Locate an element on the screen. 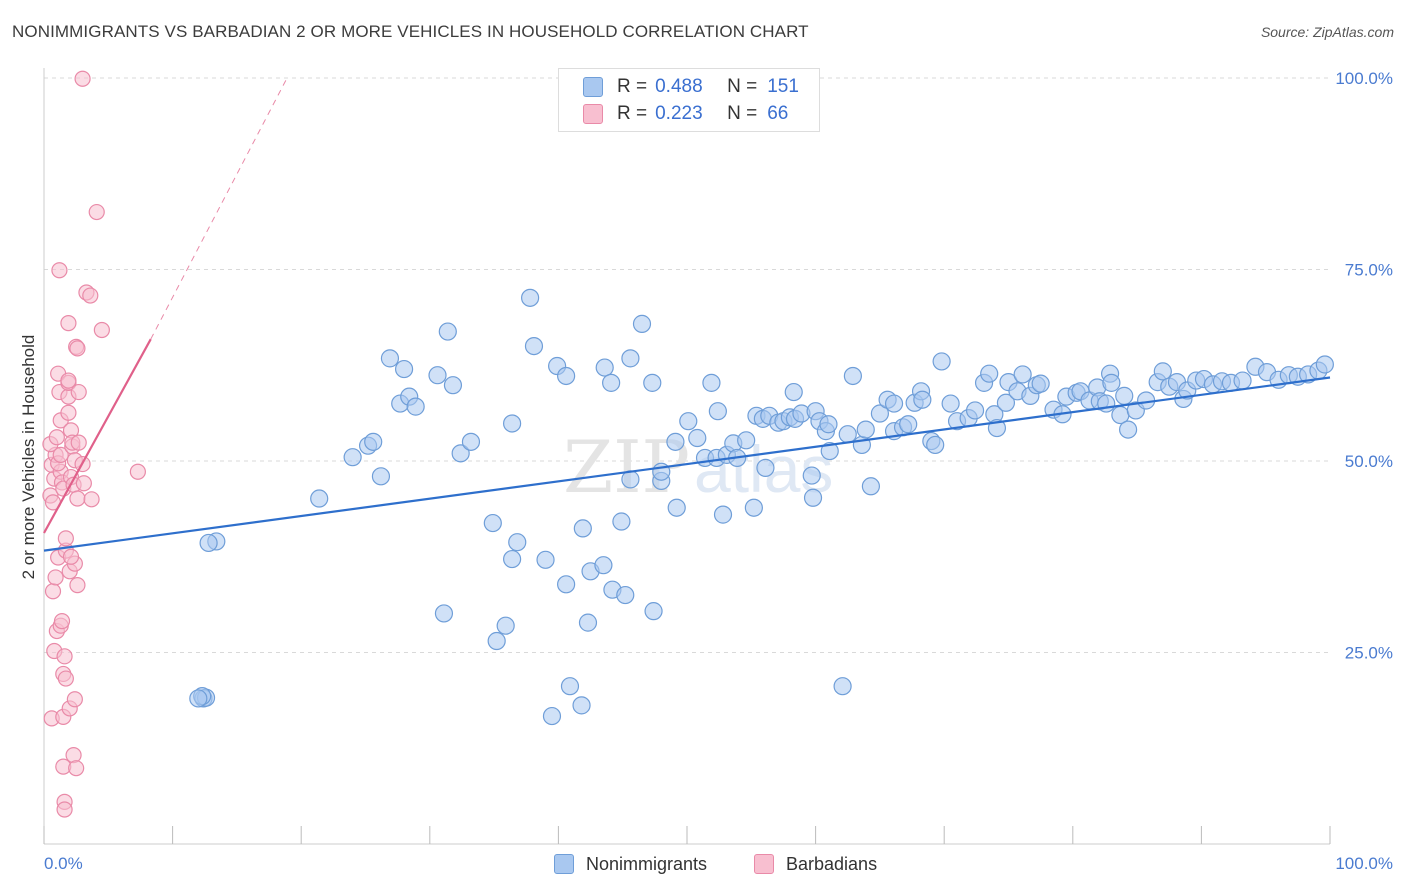 The image size is (1406, 892). trend-extension is located at coordinates (219, 208).